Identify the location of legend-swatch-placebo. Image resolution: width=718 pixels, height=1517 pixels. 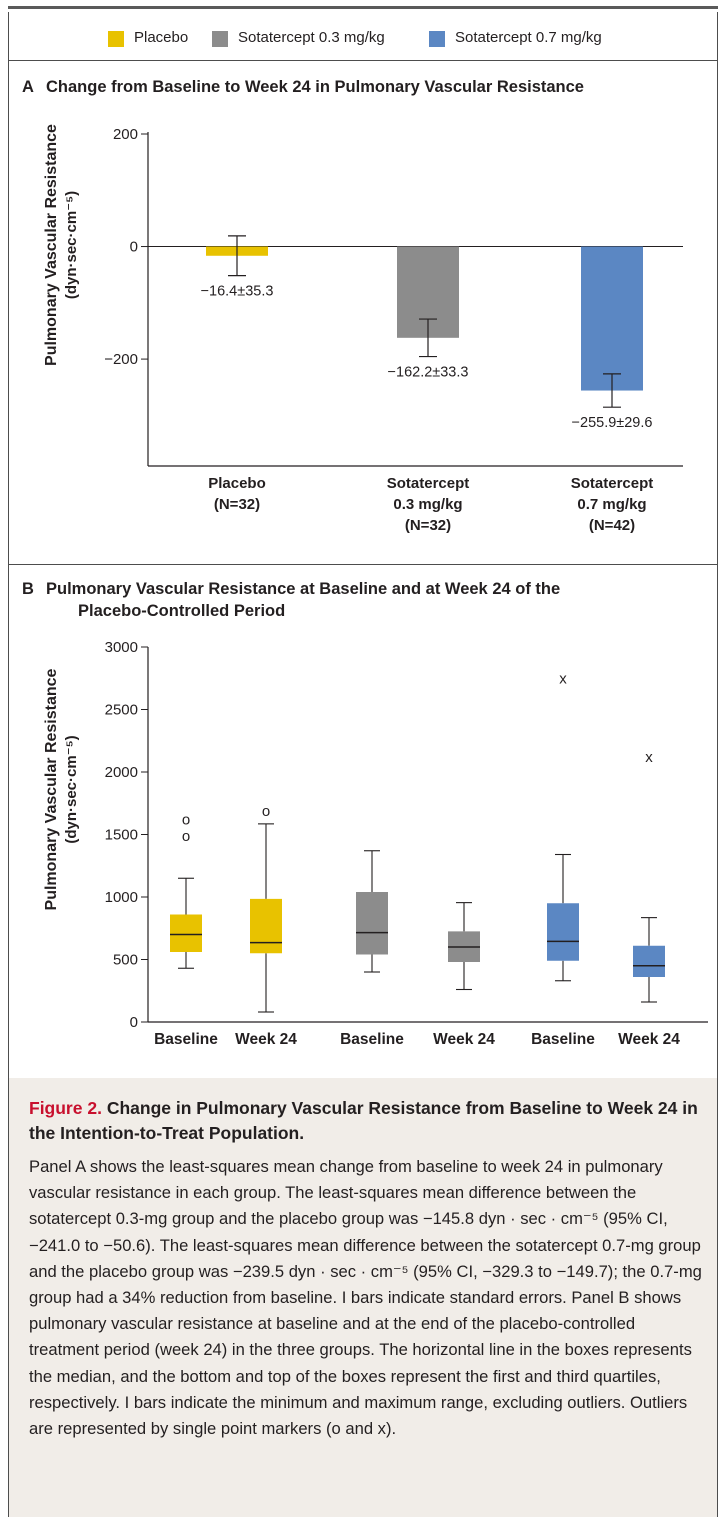
(116, 39).